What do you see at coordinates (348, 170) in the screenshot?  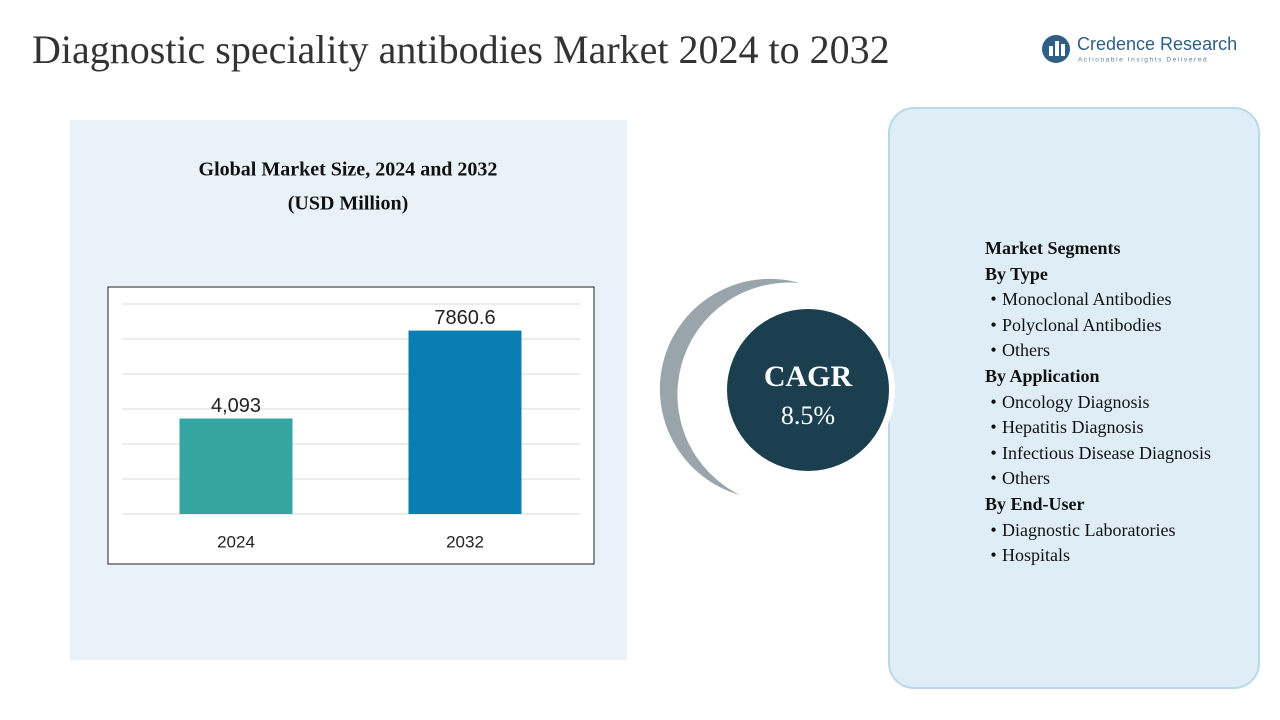 I see `chart-title: Global Market Size, 2024 and 2032` at bounding box center [348, 170].